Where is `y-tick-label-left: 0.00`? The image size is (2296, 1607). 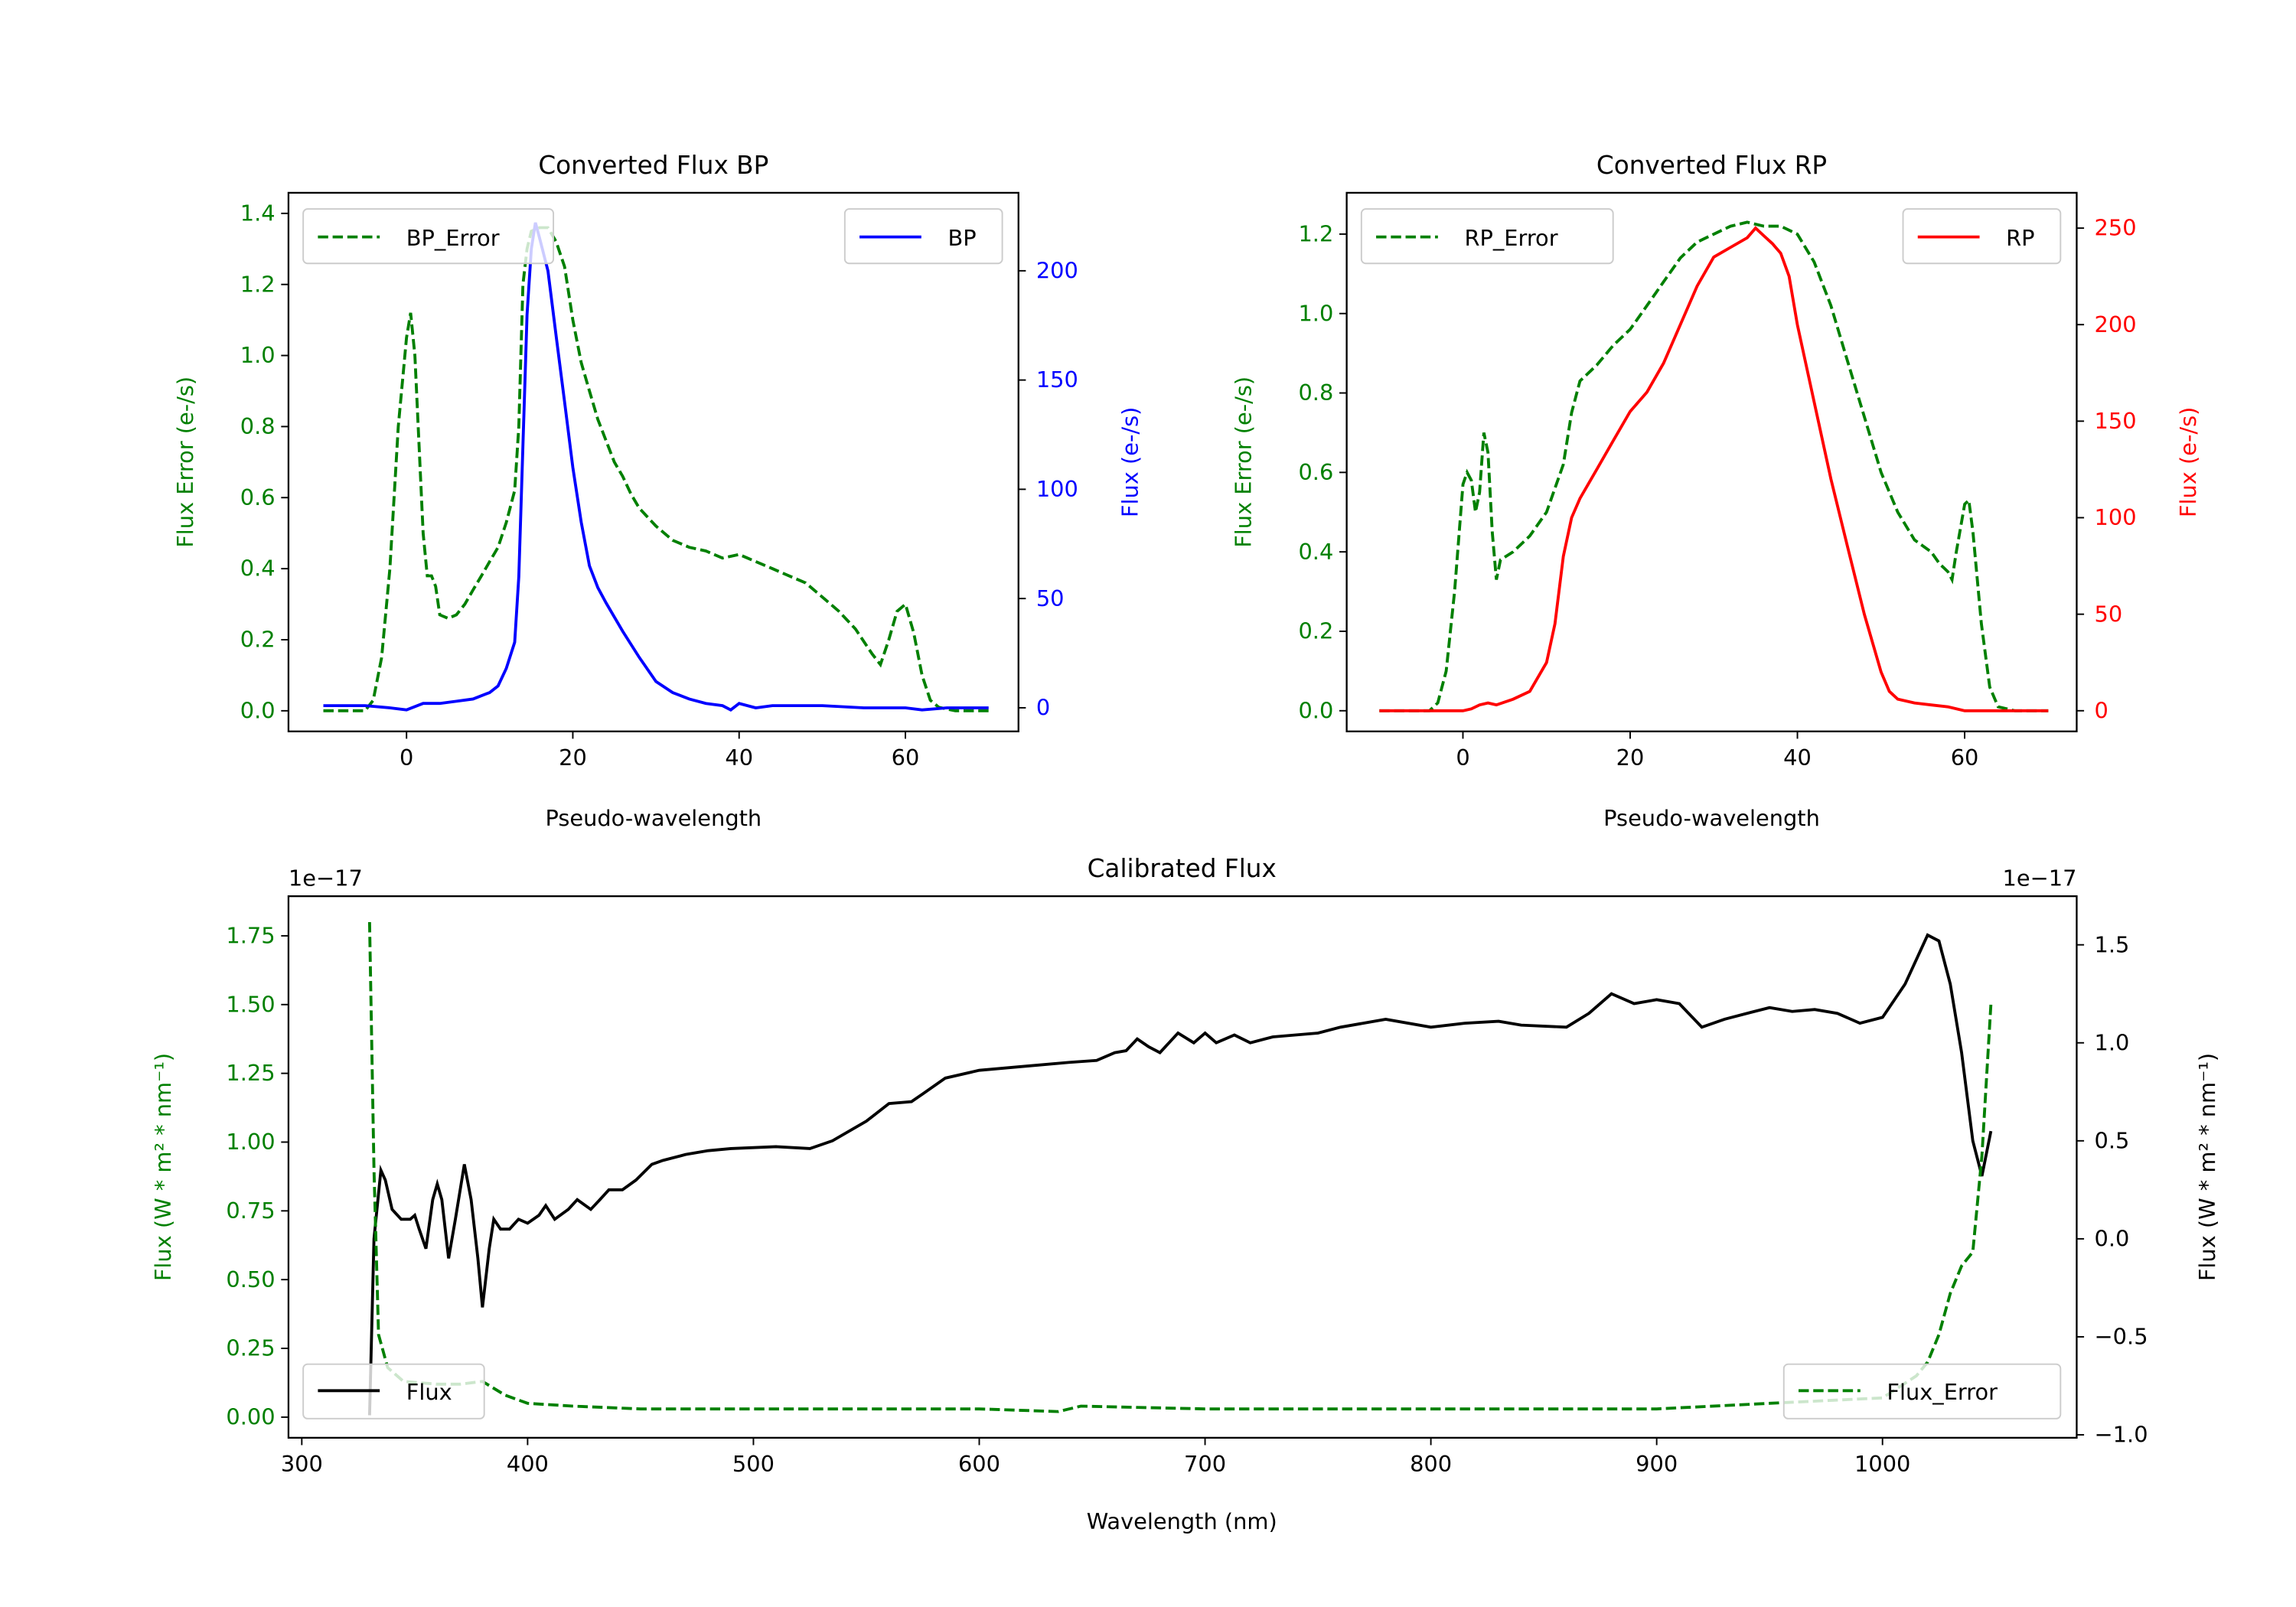 y-tick-label-left: 0.00 is located at coordinates (250, 1417).